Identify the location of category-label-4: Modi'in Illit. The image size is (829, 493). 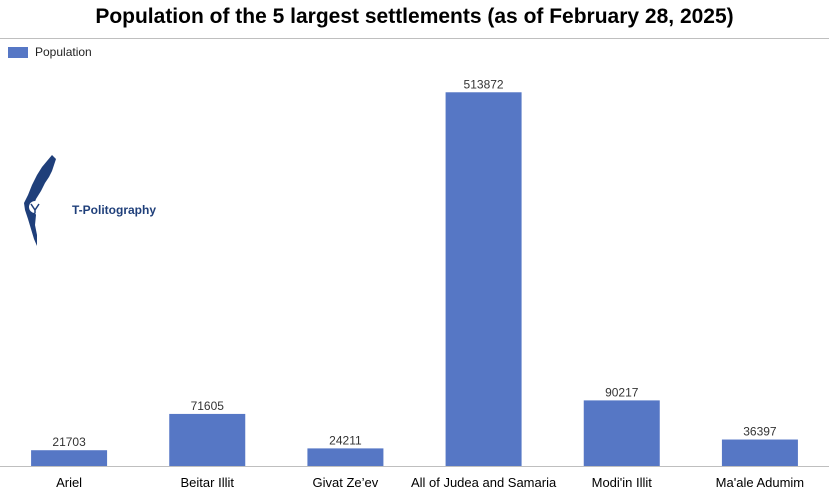
(622, 482).